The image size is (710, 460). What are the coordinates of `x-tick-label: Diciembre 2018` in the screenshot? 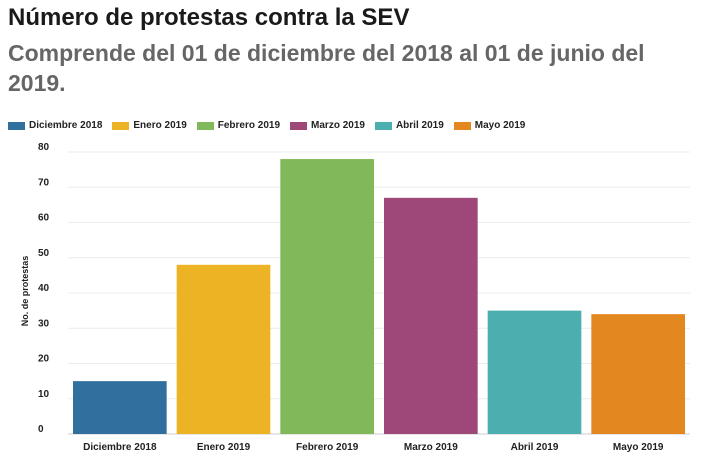 It's located at (120, 447).